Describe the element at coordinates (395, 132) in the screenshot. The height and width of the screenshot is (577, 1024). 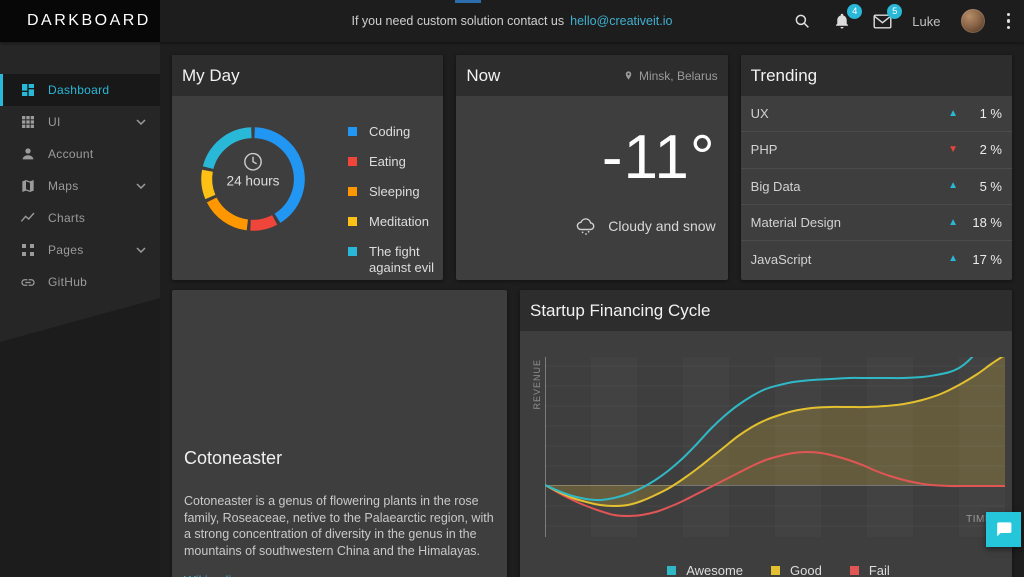
I see `legend-item: Coding` at that location.